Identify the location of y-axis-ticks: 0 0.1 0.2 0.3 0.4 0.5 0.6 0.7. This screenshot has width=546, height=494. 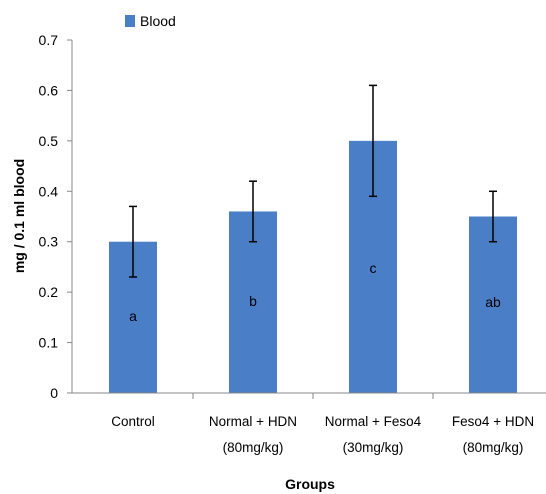
(55, 216).